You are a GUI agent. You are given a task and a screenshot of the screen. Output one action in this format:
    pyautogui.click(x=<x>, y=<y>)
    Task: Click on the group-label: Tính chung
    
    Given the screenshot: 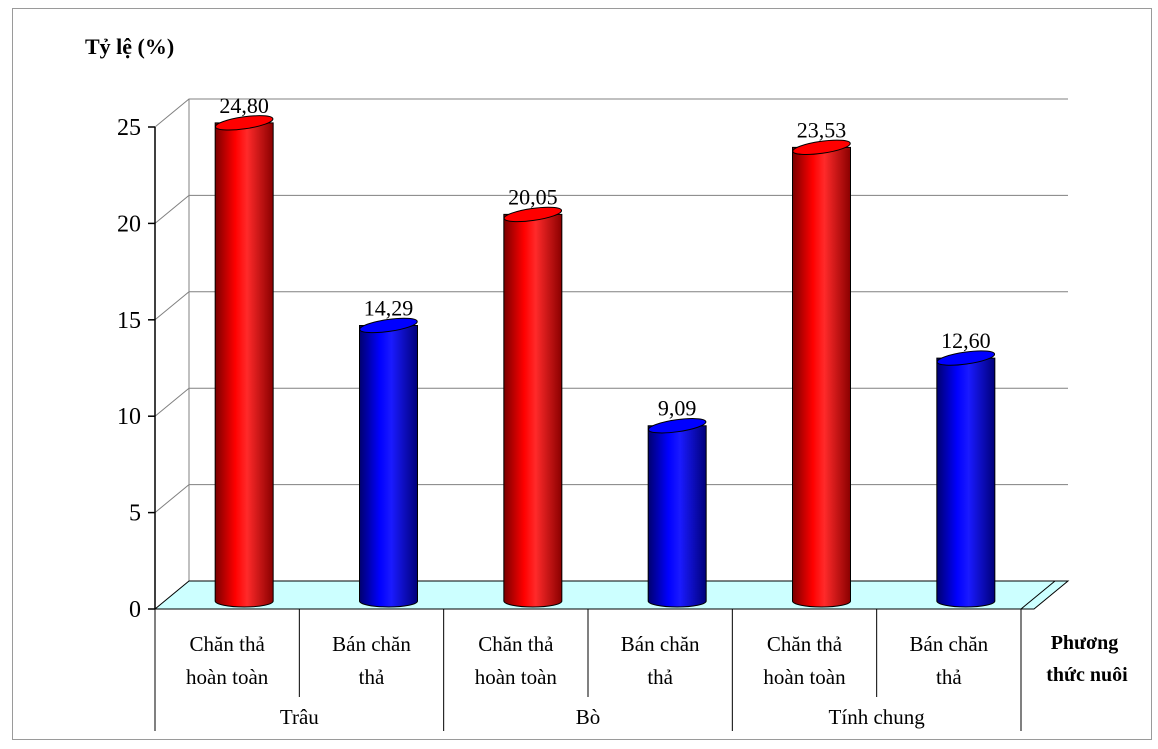 What is the action you would take?
    pyautogui.click(x=877, y=717)
    